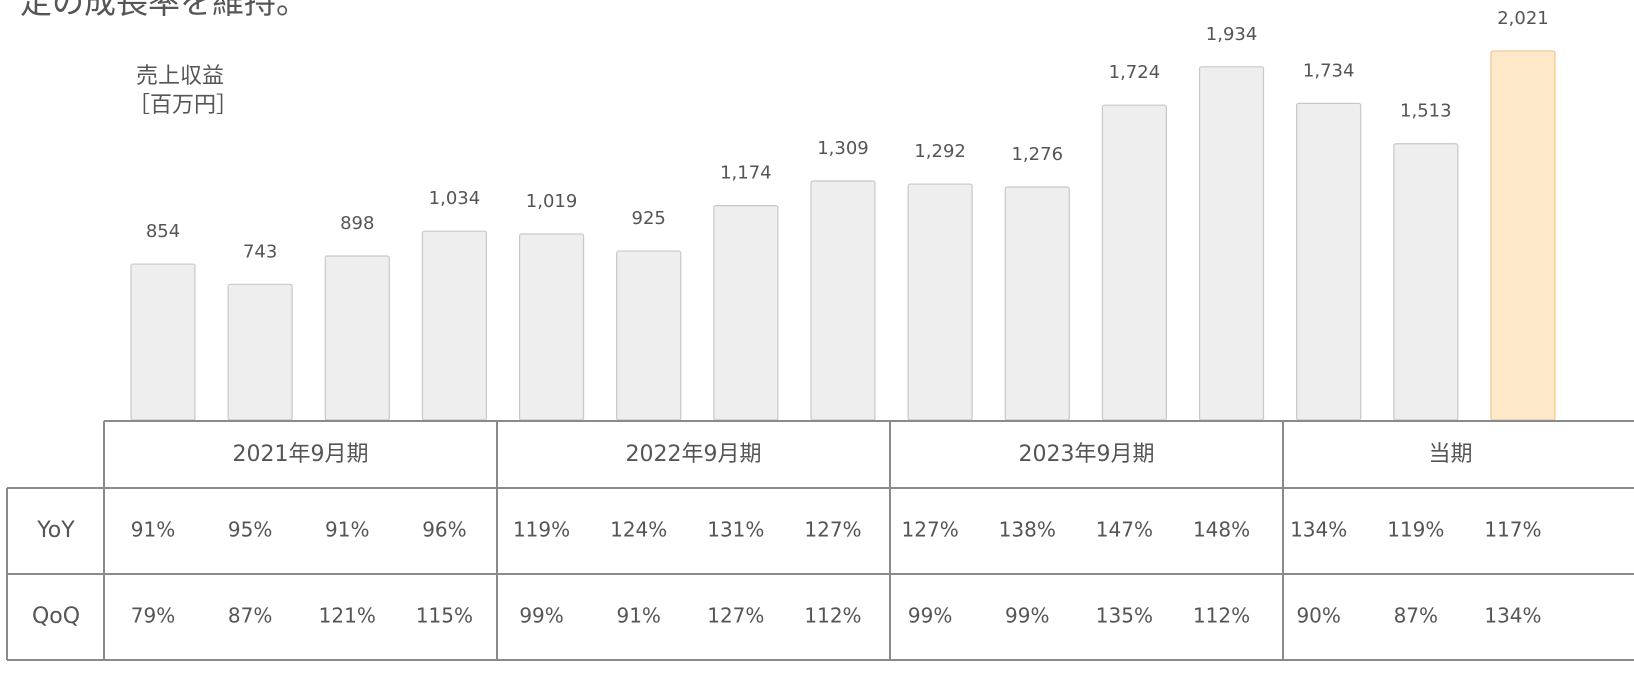  I want to click on table-cell: 90%, so click(1318, 616).